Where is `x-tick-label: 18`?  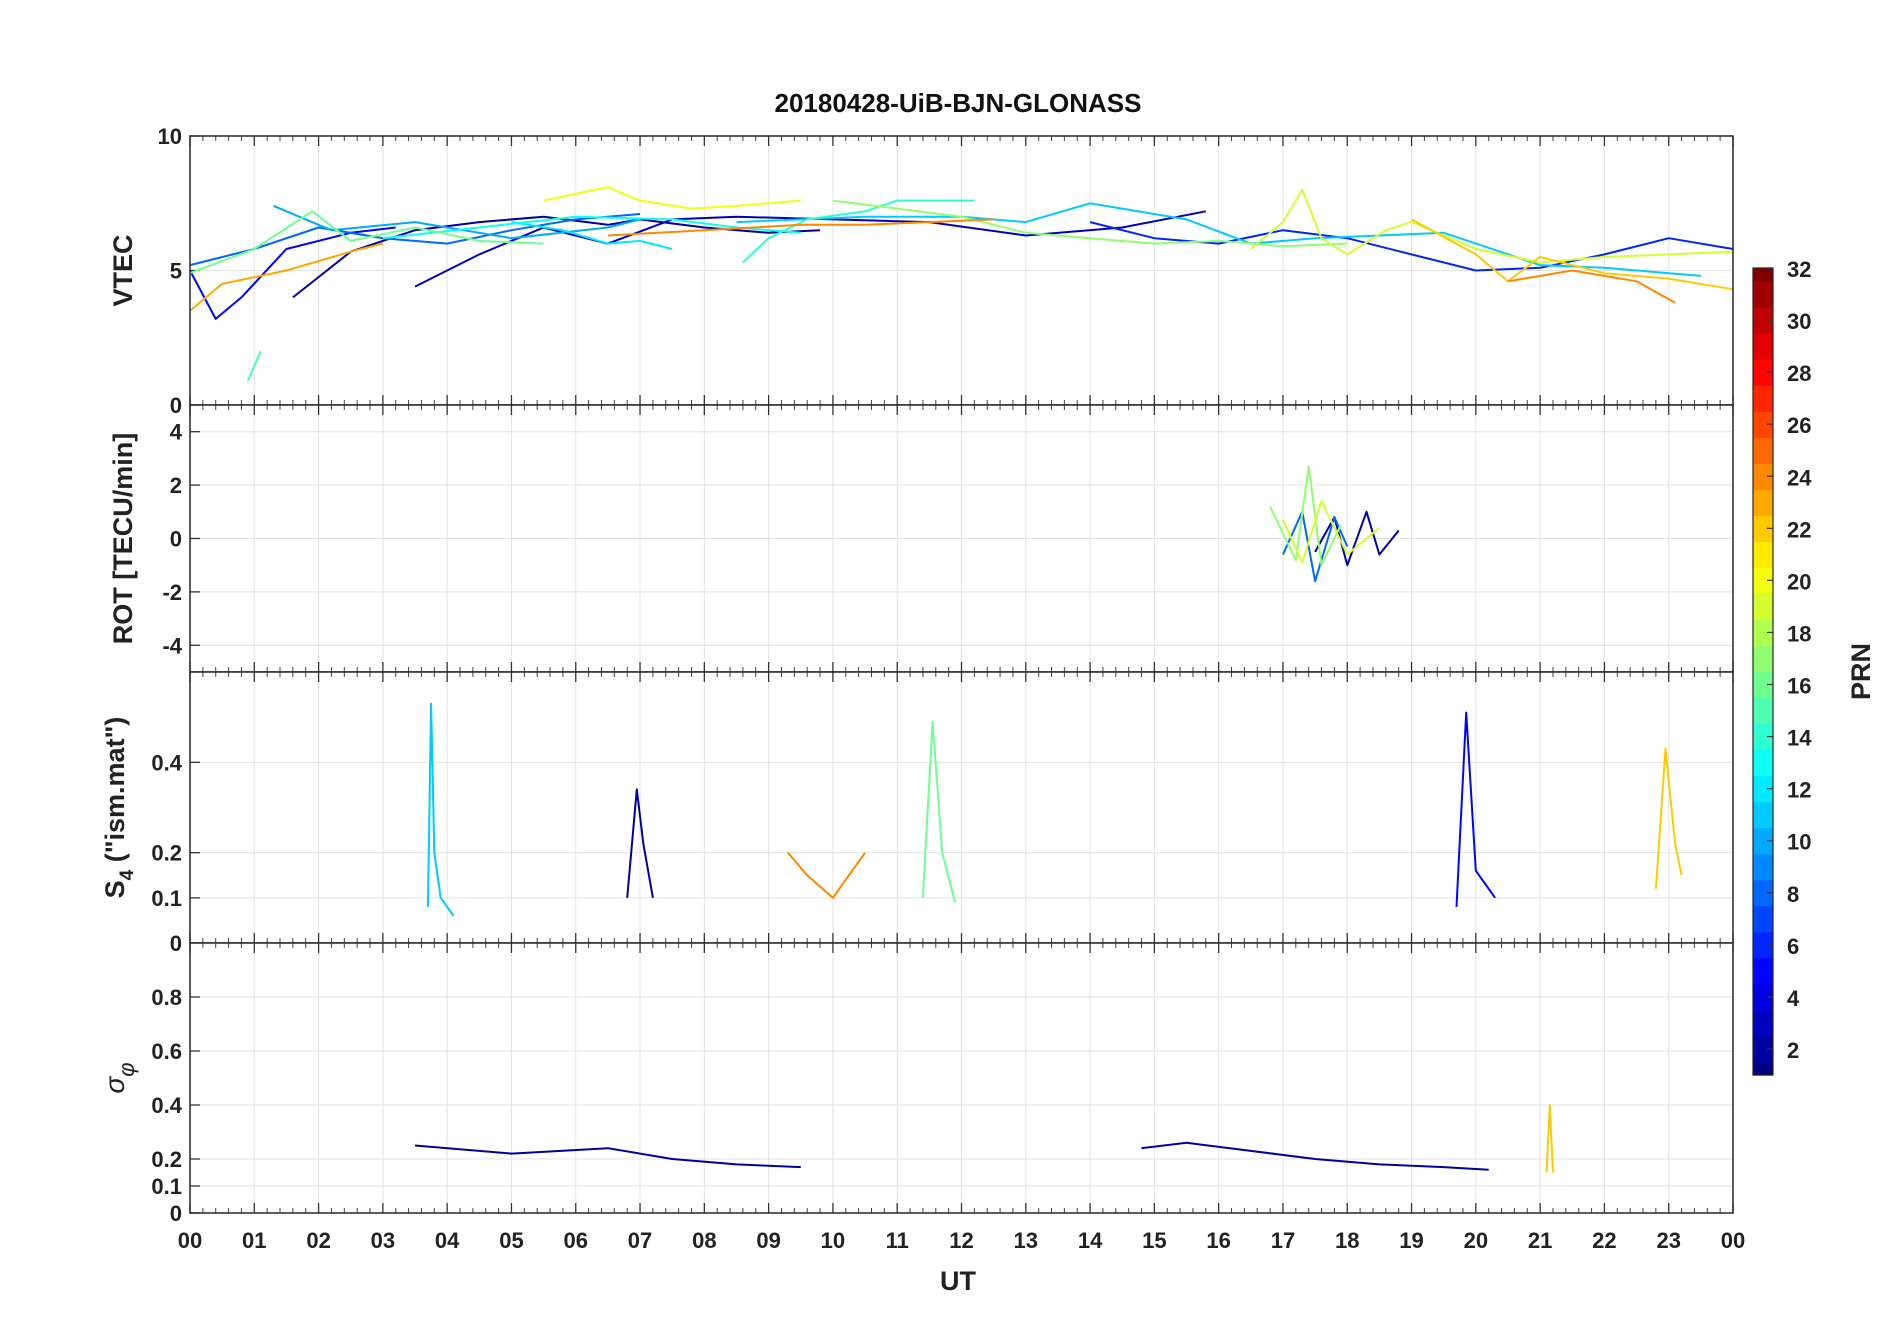
x-tick-label: 18 is located at coordinates (1347, 1240).